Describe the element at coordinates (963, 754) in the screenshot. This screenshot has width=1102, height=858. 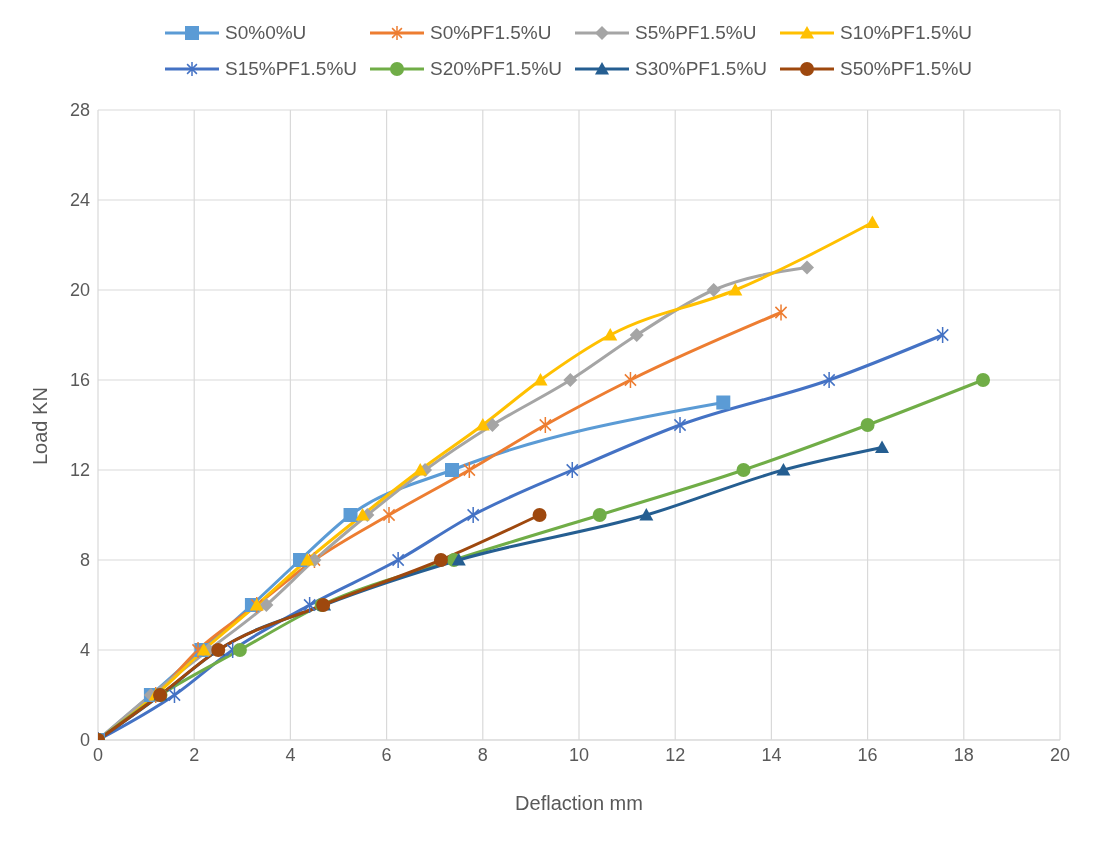
I see `x-tick-label: 18` at that location.